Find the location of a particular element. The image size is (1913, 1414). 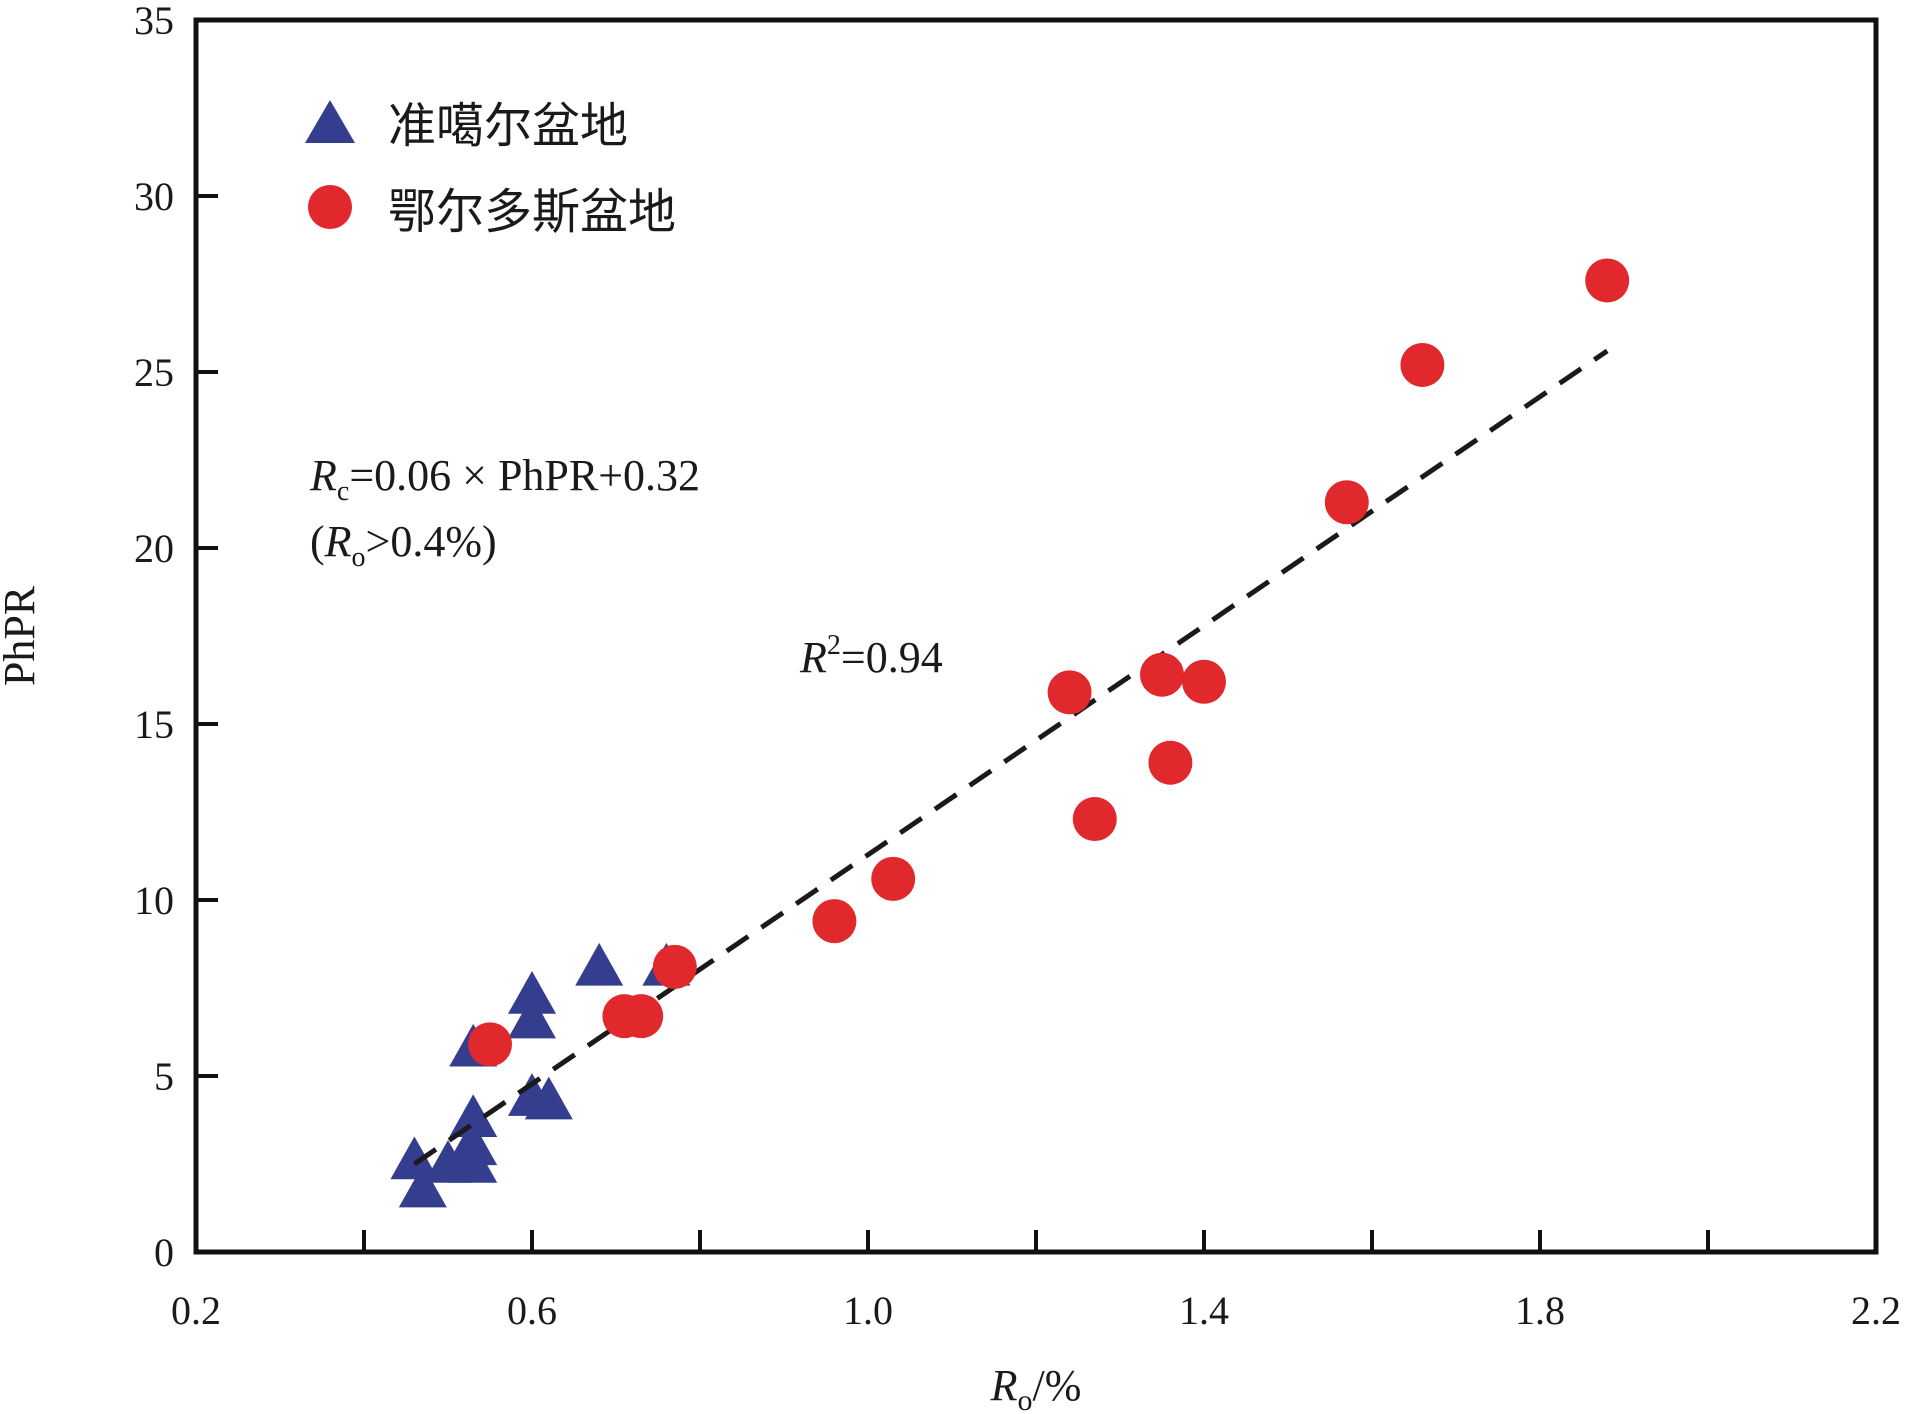

y-tick-label: 20 is located at coordinates (154, 548).